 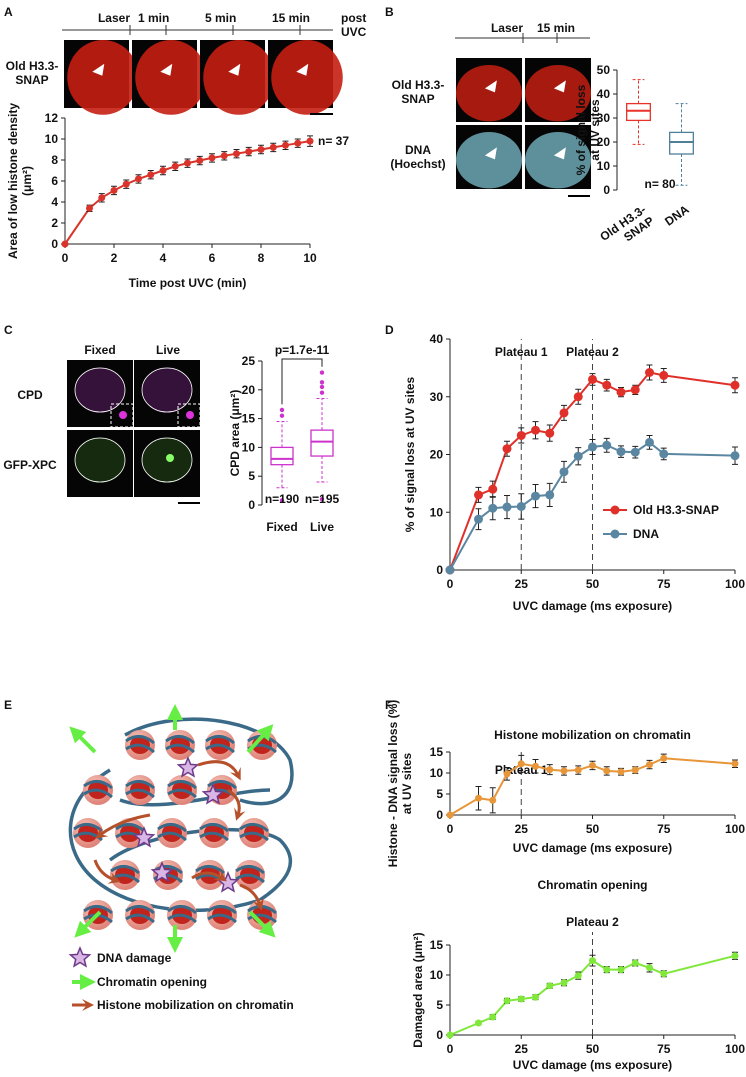 I want to click on y-tick-label: 5, so click(x=439, y=1005).